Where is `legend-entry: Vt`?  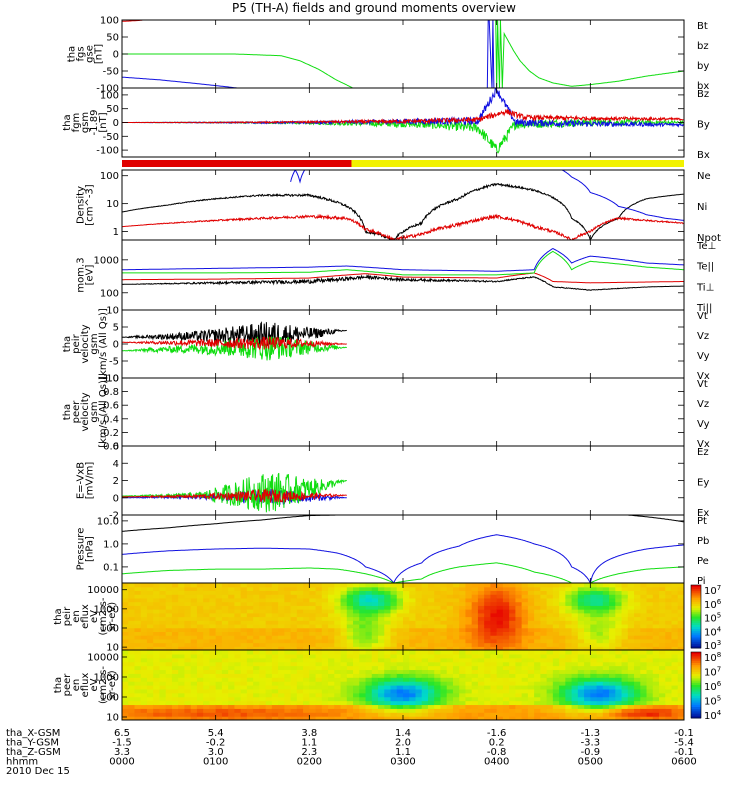 legend-entry: Vt is located at coordinates (702, 384).